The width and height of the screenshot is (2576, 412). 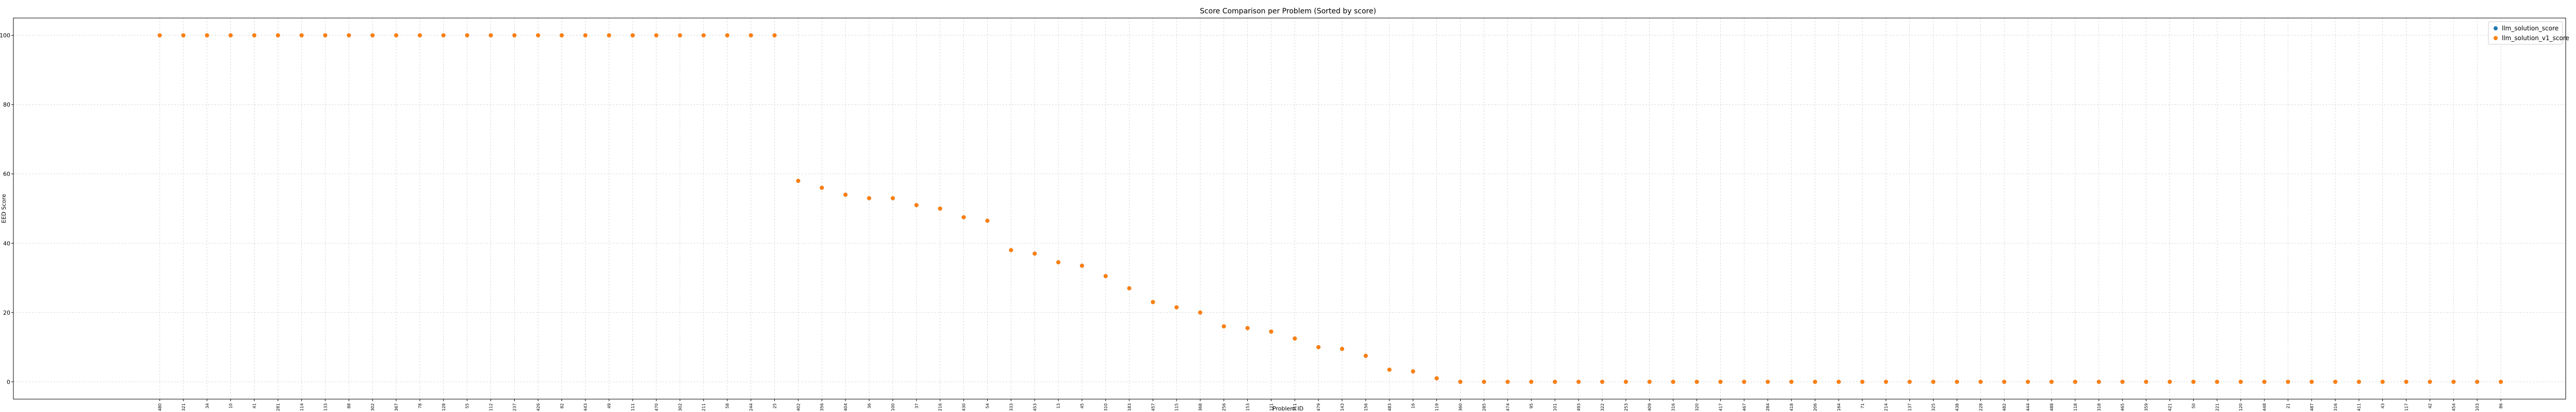 What do you see at coordinates (680, 407) in the screenshot?
I see `x-tick-label: 302` at bounding box center [680, 407].